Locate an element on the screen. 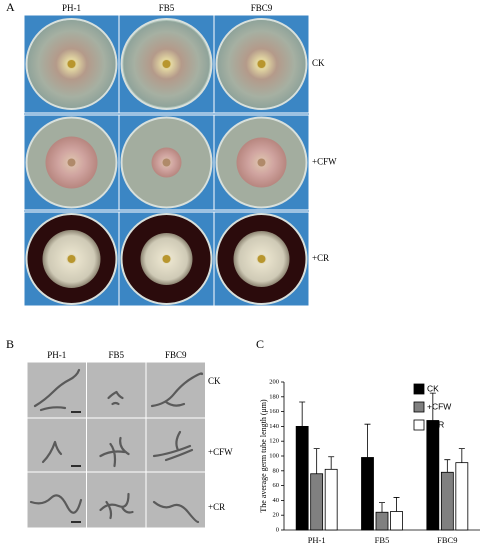  panel-label: A is located at coordinates (10, 7).